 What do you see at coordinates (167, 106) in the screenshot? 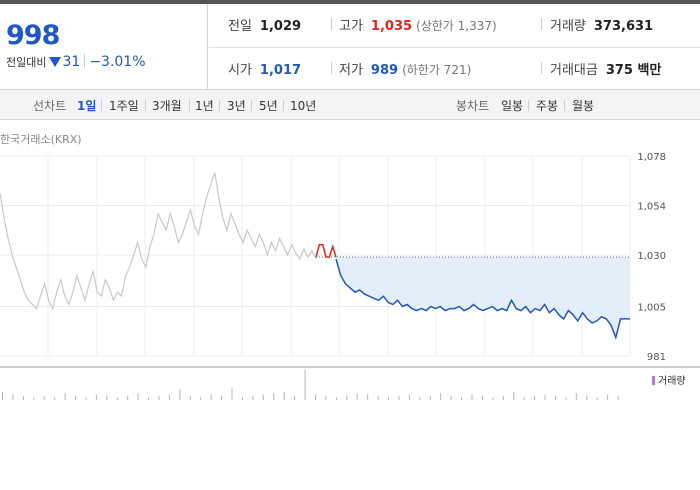
I see `tab-3month: 3개월` at bounding box center [167, 106].